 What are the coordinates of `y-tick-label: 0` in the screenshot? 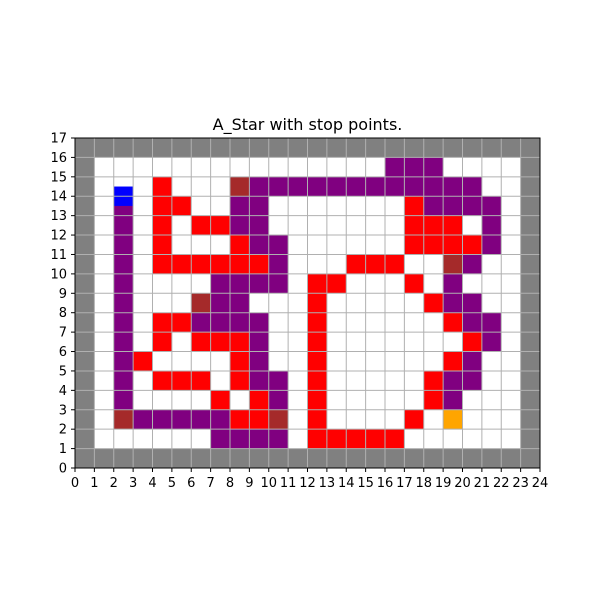 It's located at (63, 469).